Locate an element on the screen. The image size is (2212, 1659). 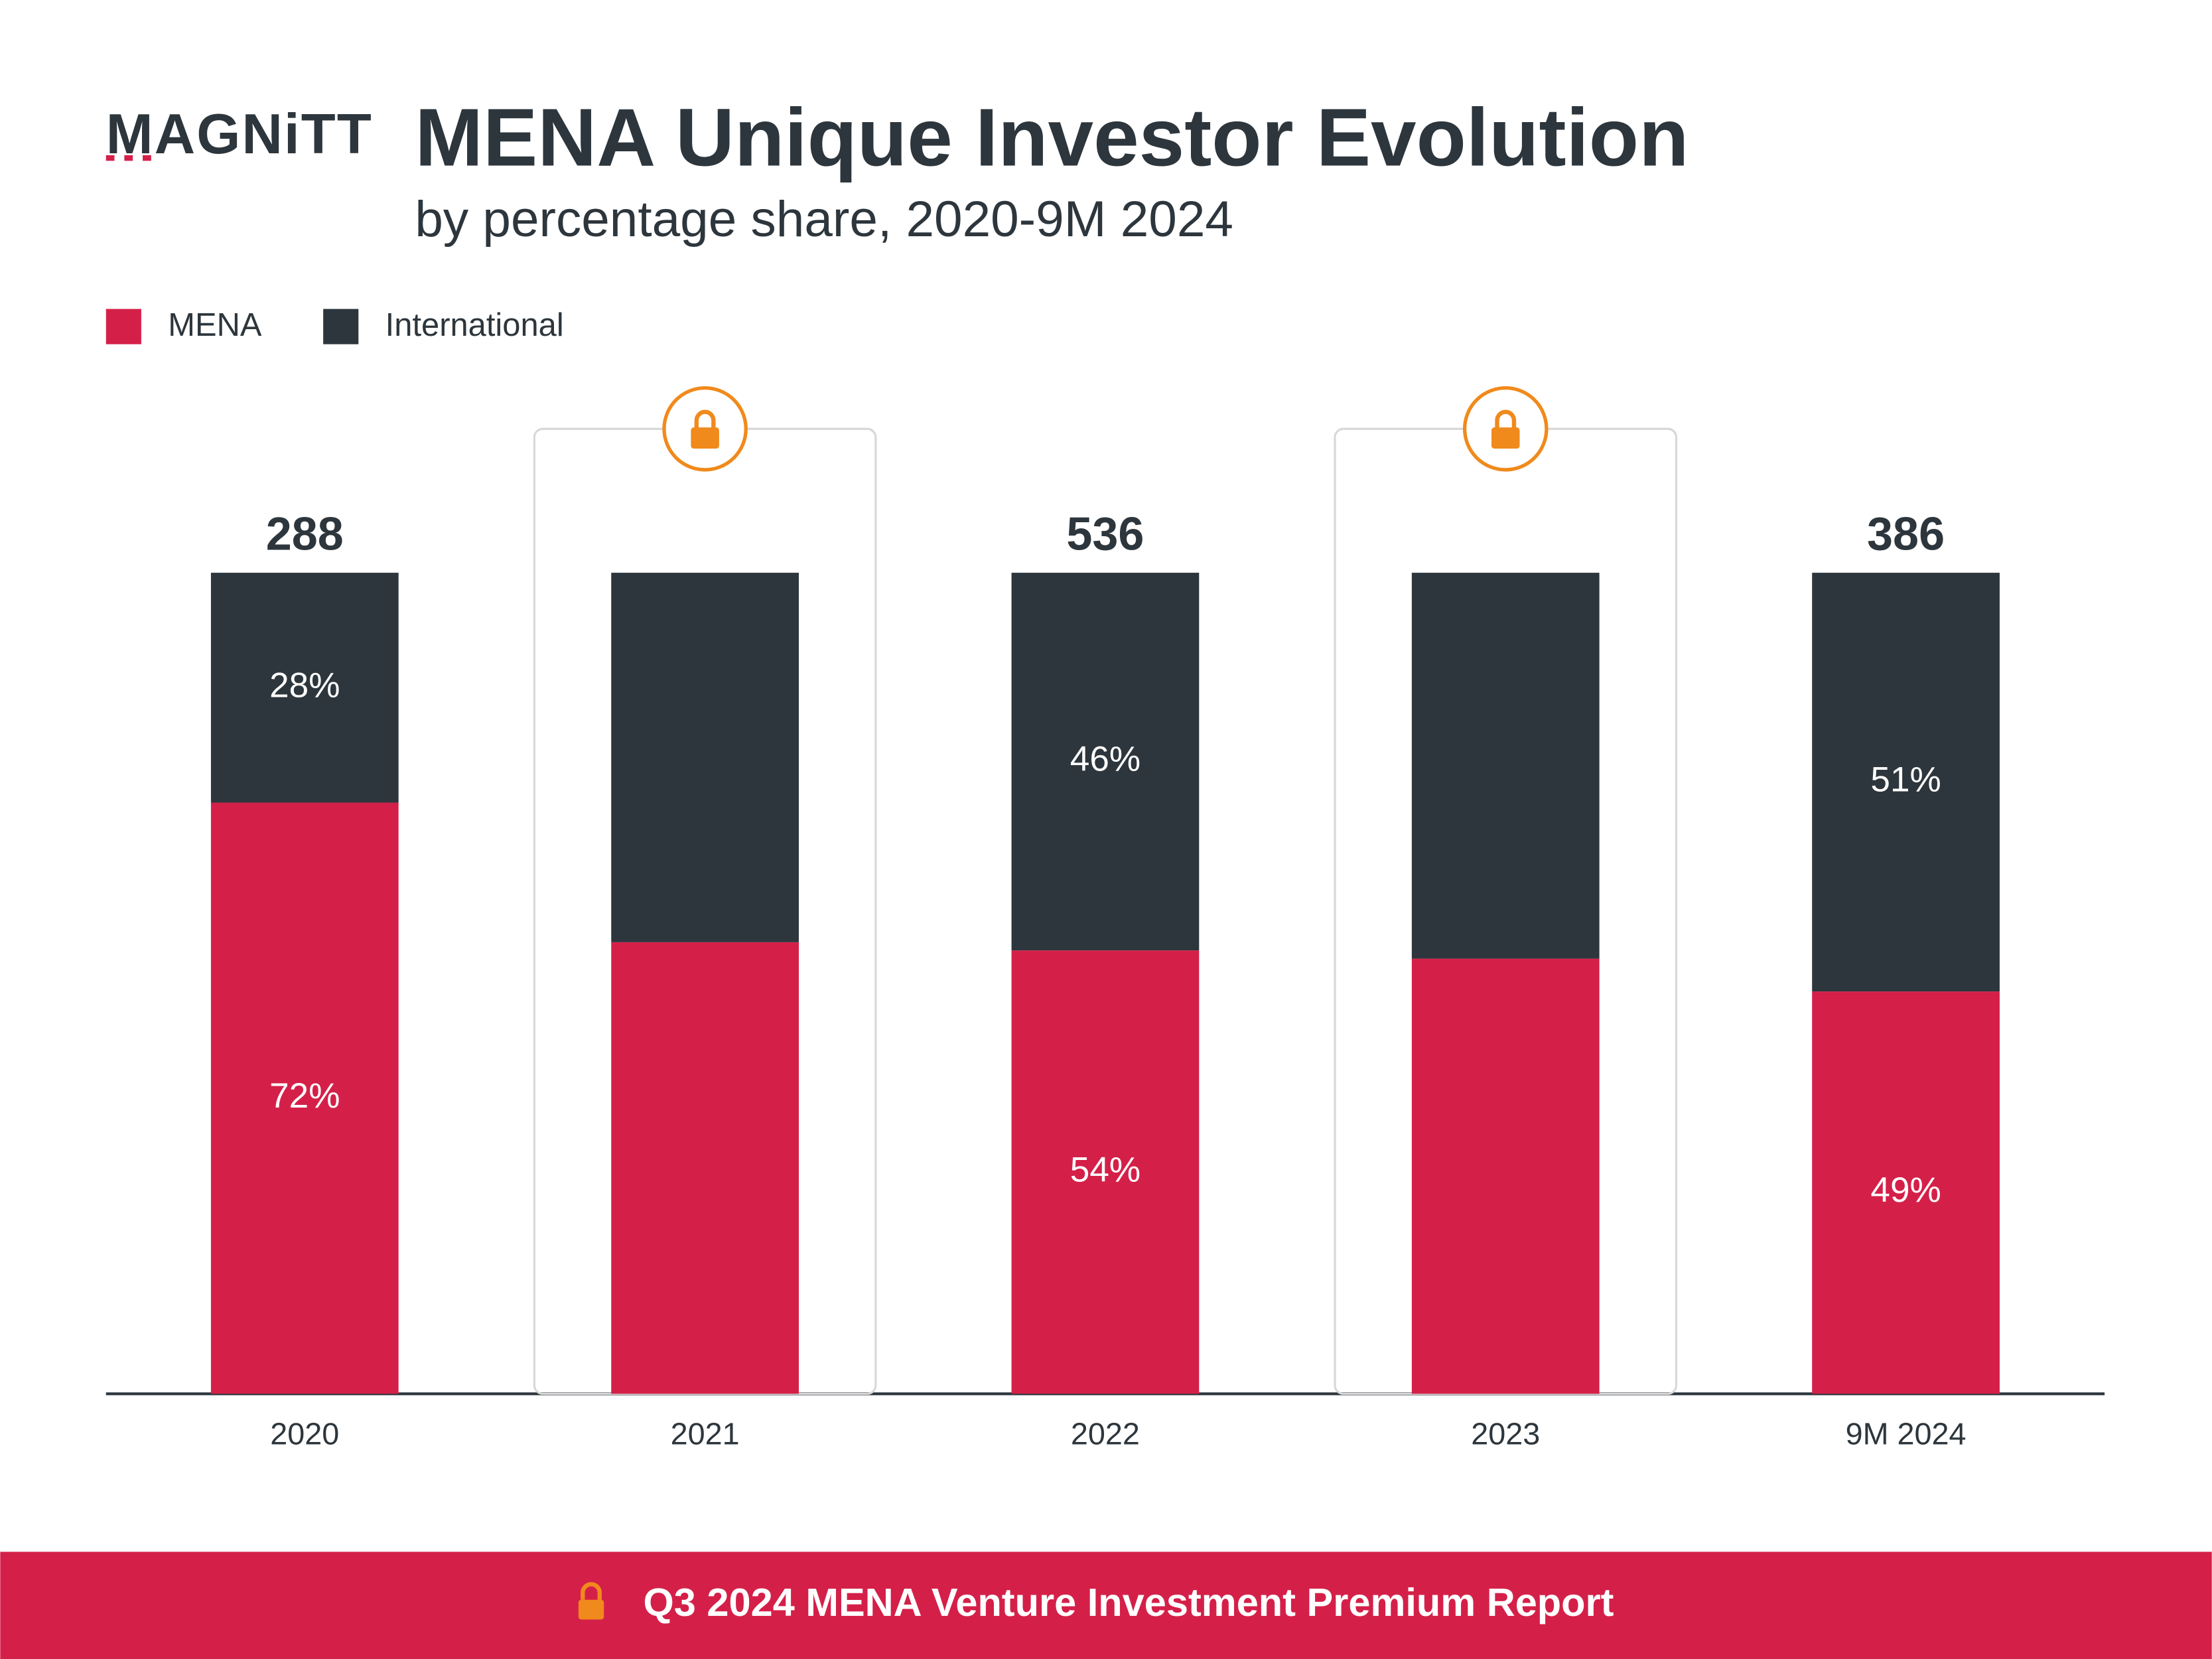
chart-subtitle: by percentage share, 2020-9M 2024 is located at coordinates (824, 219).